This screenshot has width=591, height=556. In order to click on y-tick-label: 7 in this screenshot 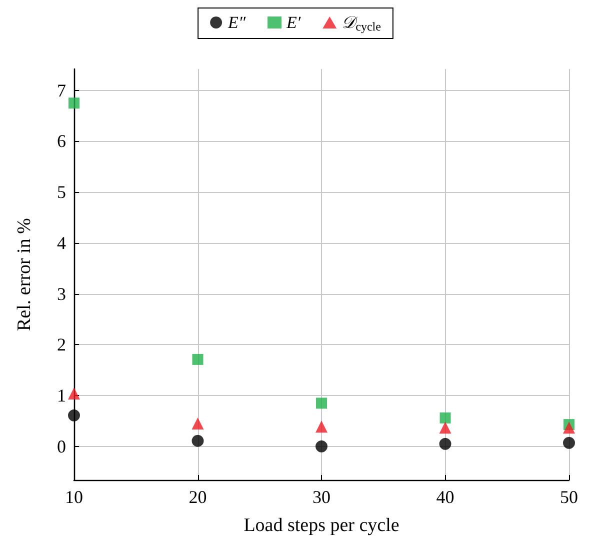, I will do `click(61, 90)`.